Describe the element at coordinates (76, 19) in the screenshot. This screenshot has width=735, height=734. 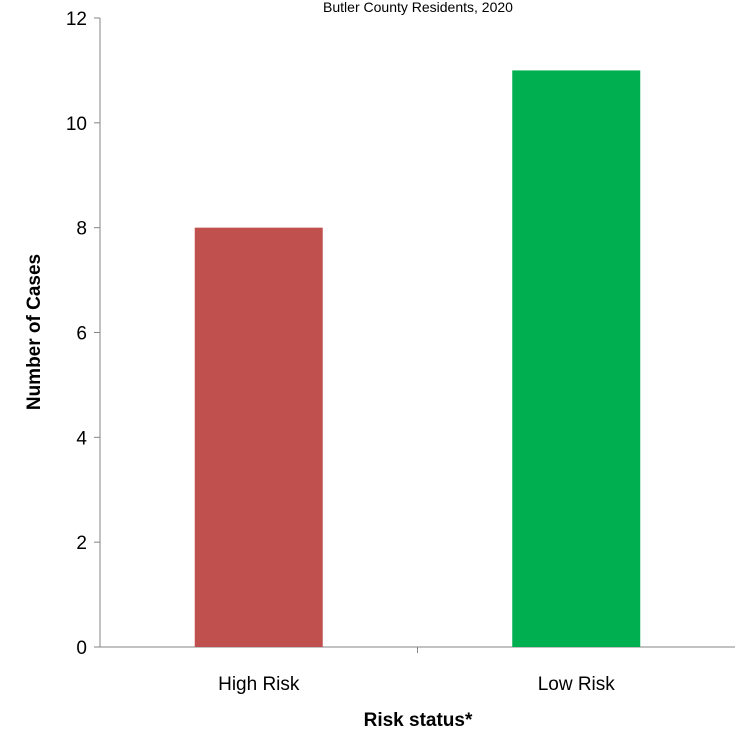
I see `y-tick-label-12: 12` at that location.